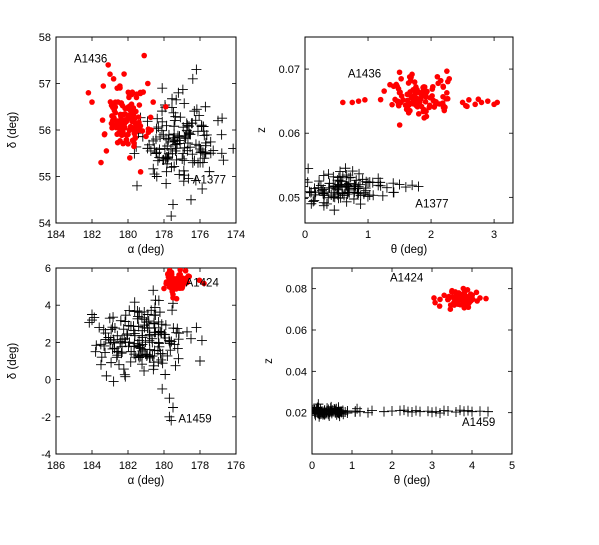 This screenshot has width=599, height=545. What do you see at coordinates (364, 74) in the screenshot?
I see `cluster-annotation: A1436` at bounding box center [364, 74].